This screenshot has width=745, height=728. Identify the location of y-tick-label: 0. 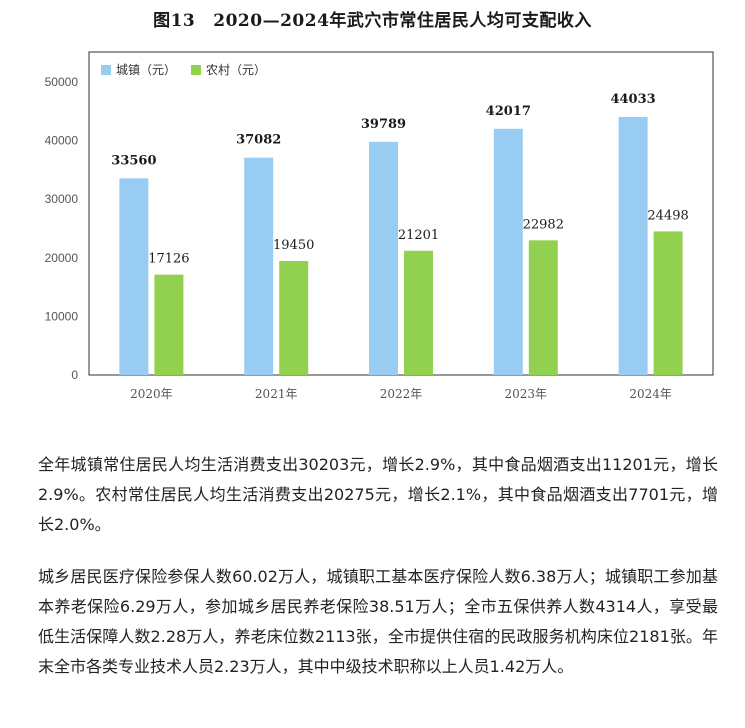
(74, 375).